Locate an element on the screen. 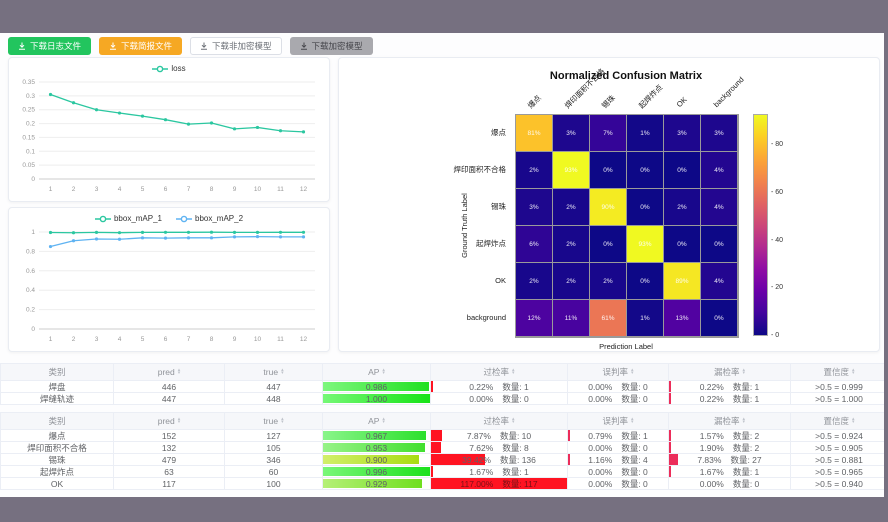 The image size is (888, 522). true-cell: 105 is located at coordinates (274, 448).